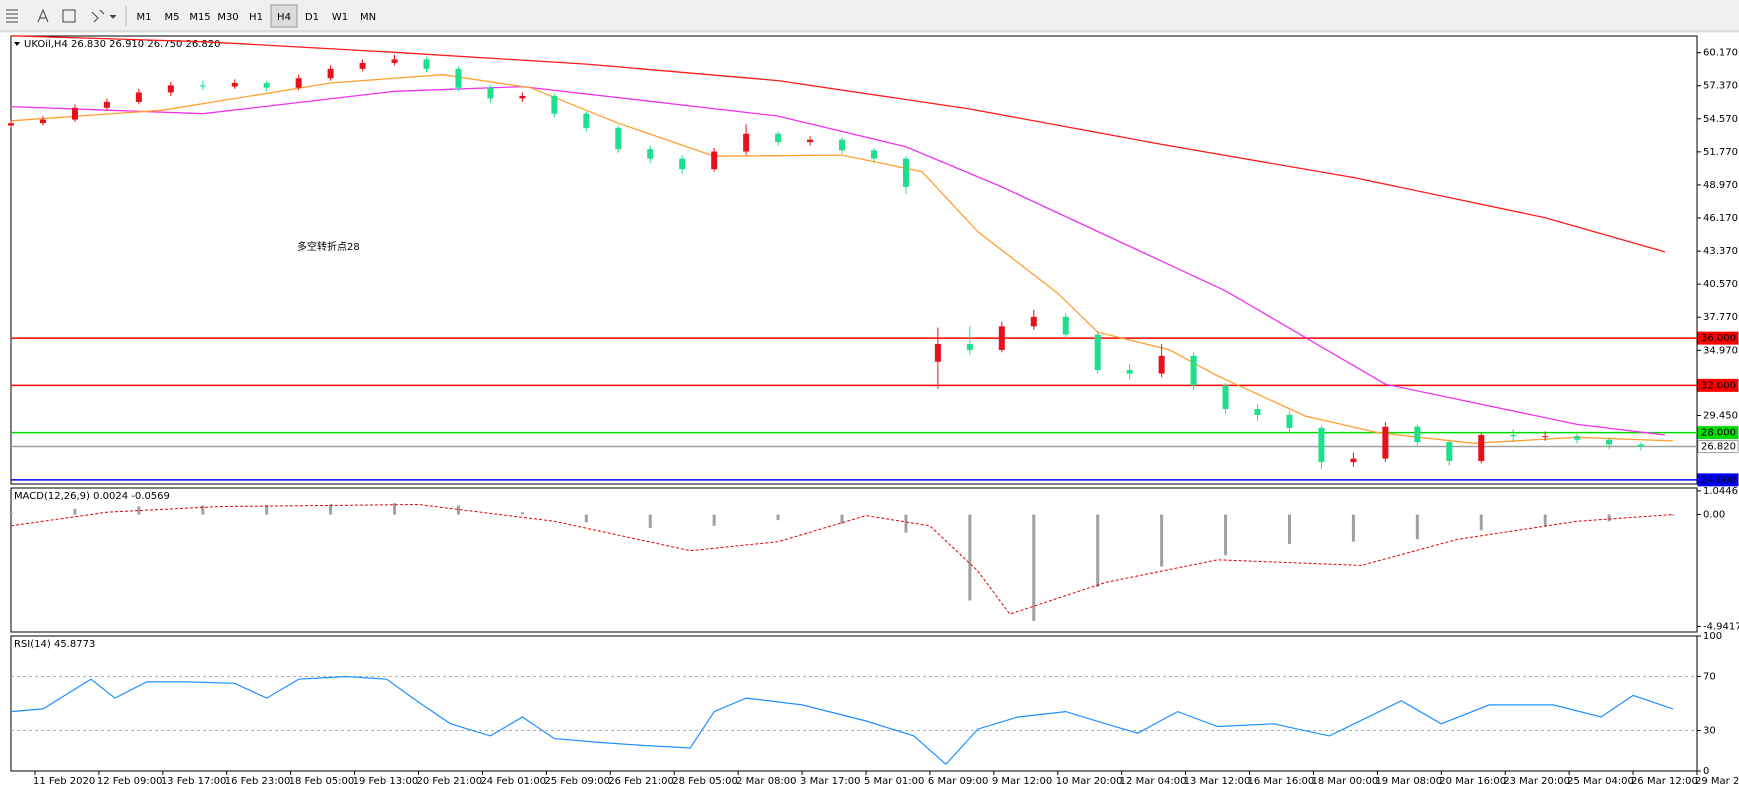  What do you see at coordinates (98, 16) in the screenshot?
I see `shapes-tool` at bounding box center [98, 16].